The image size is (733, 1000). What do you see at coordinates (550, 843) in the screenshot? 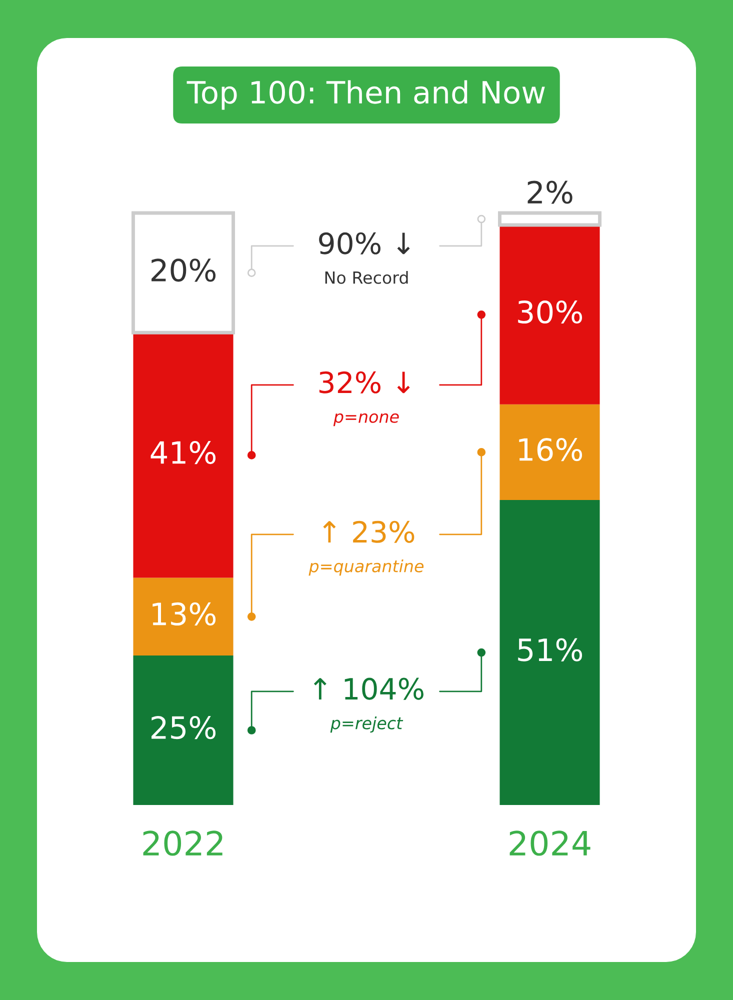
I see `x-tick-label: 2024` at bounding box center [550, 843].